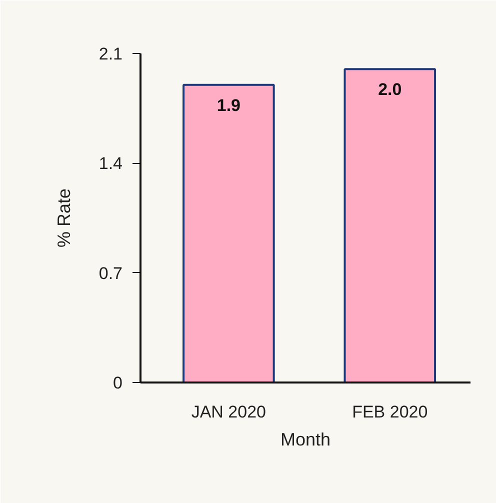 The height and width of the screenshot is (503, 496). I want to click on data-label: 2.0, so click(390, 90).